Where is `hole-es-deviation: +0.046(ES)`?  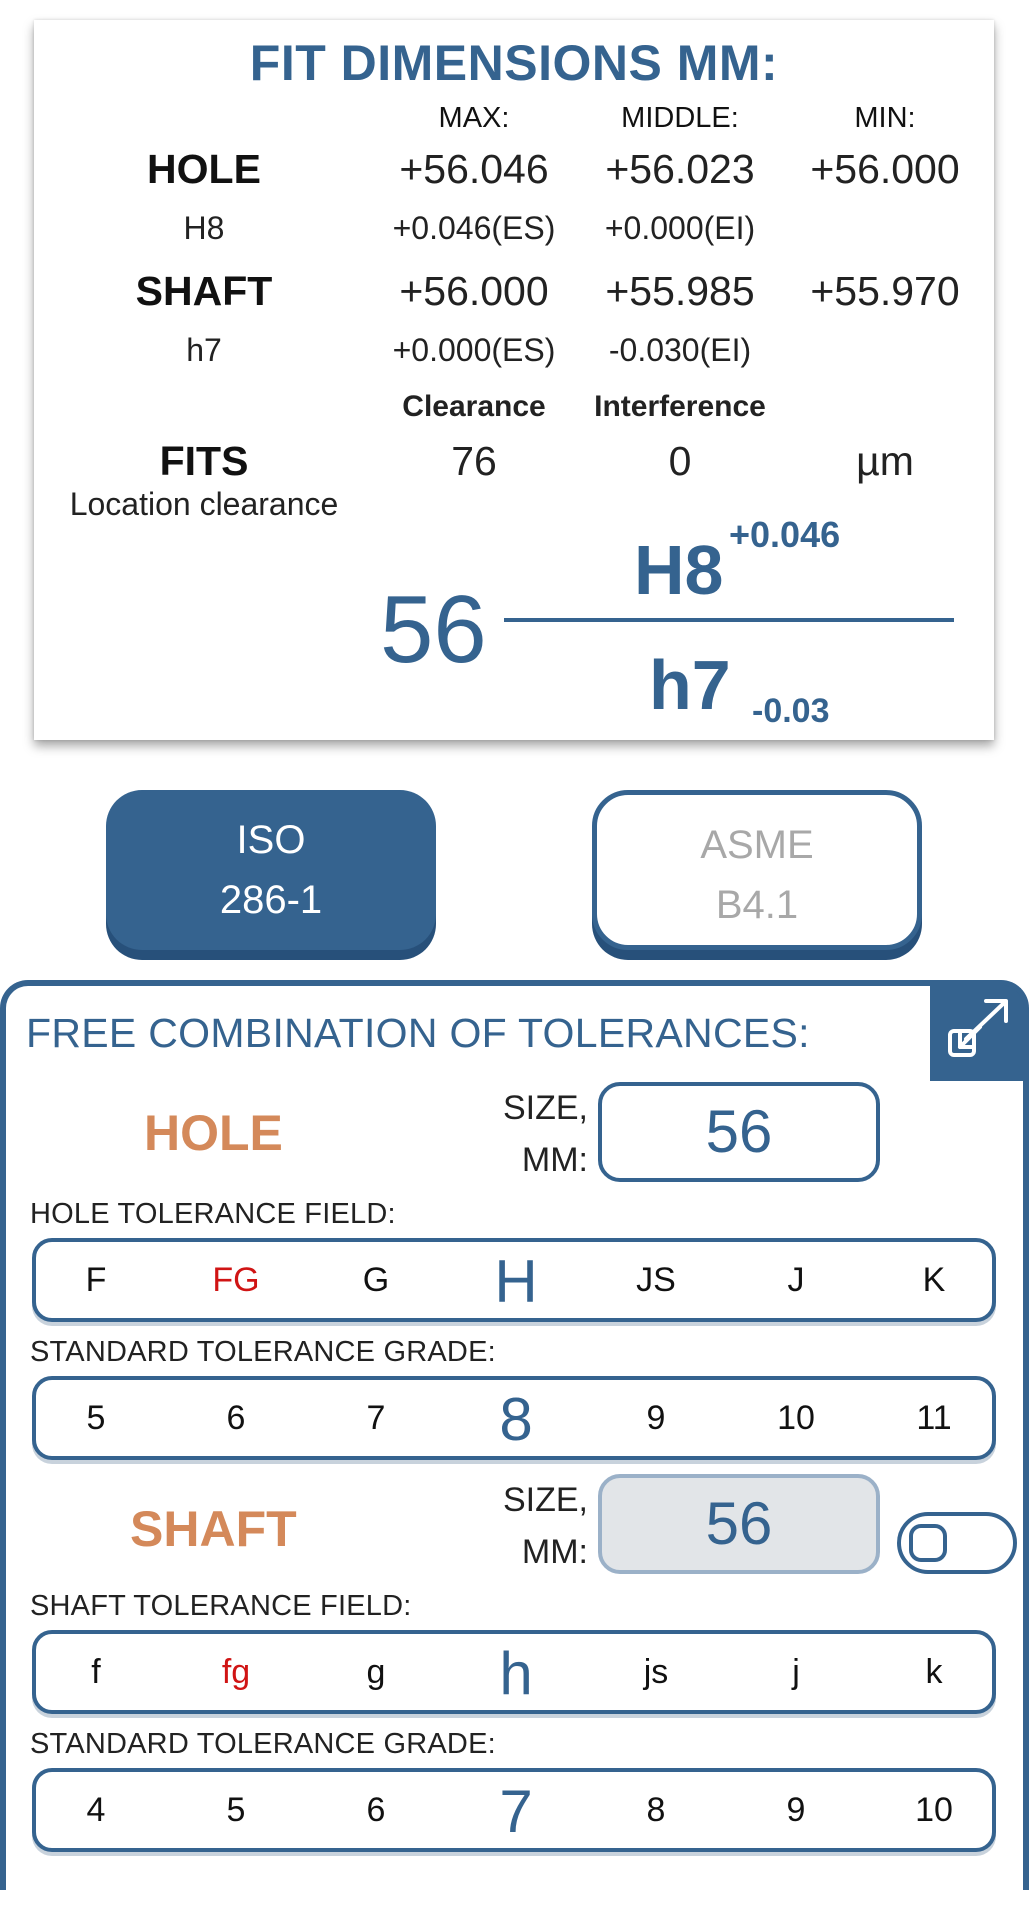 hole-es-deviation: +0.046(ES) is located at coordinates (474, 228).